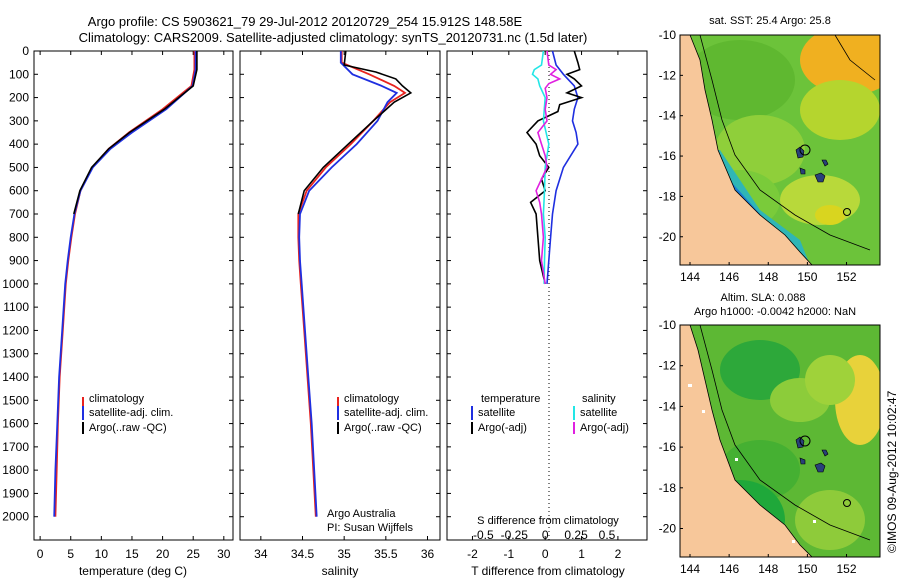 This screenshot has width=900, height=585. What do you see at coordinates (15, 447) in the screenshot?
I see `depth-tick-label: 1700` at bounding box center [15, 447].